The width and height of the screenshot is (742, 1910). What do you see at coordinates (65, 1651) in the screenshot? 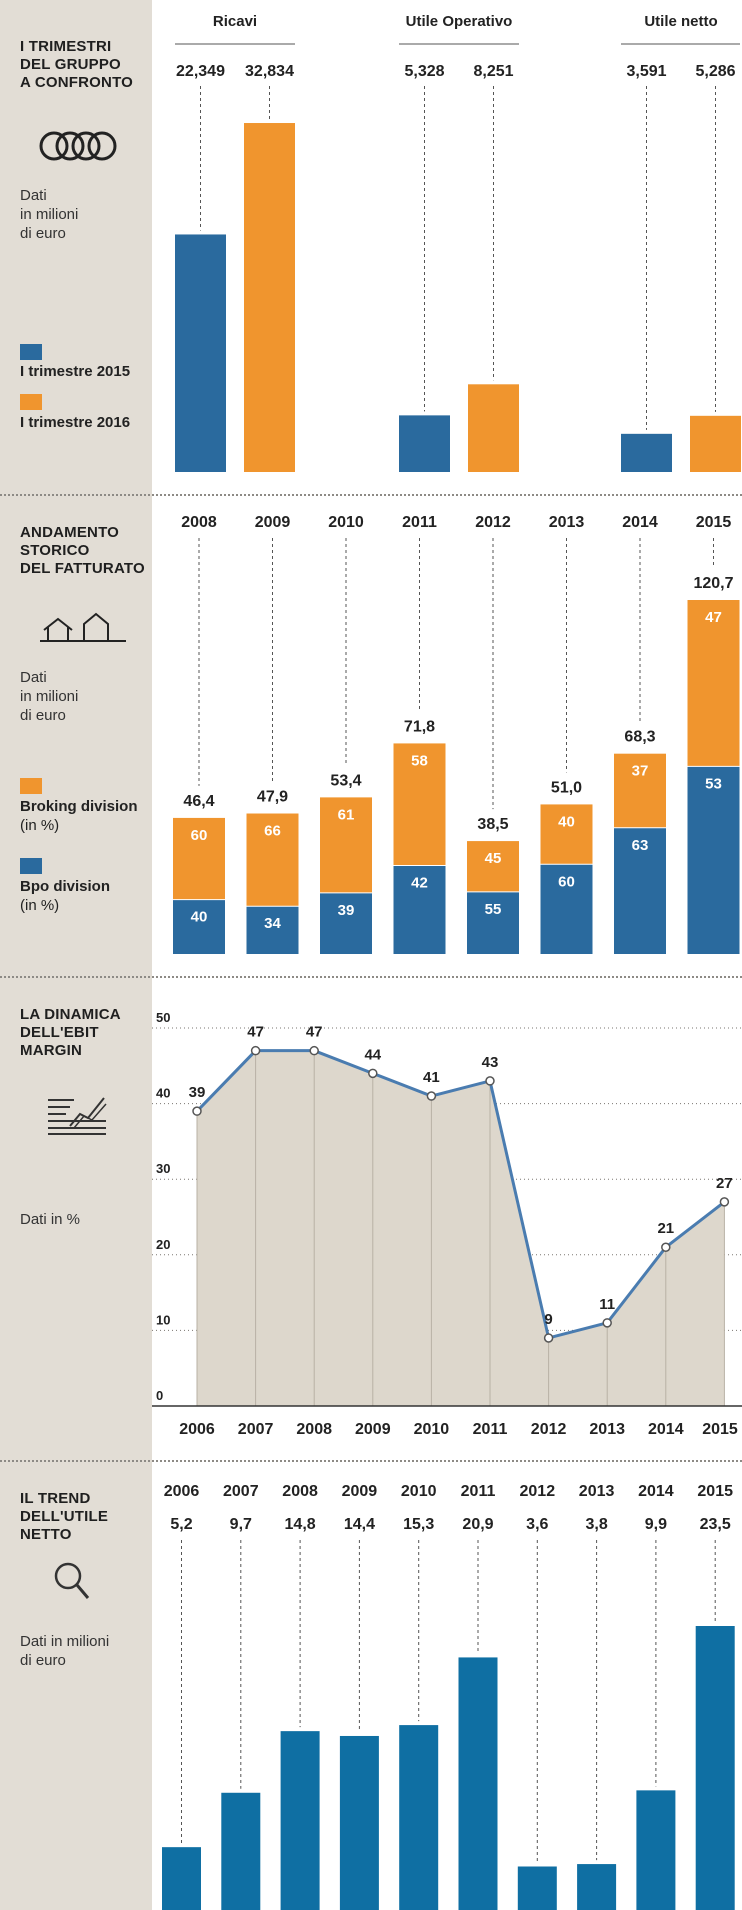
I see `panel4-units-note: Dati in milioni di euro` at bounding box center [65, 1651].